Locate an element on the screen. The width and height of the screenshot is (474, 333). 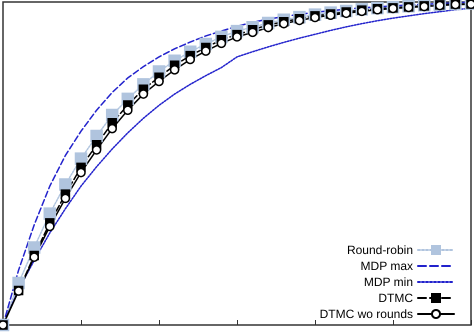
legend-label: MDP min is located at coordinates (388, 282).